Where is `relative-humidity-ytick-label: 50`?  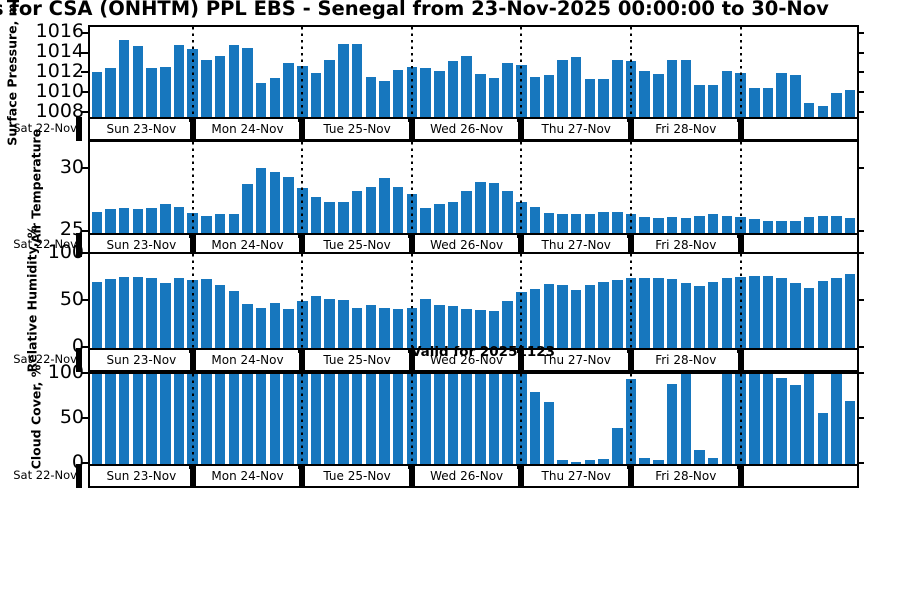
relative-humidity-ytick-label: 50 is located at coordinates (71, 298).